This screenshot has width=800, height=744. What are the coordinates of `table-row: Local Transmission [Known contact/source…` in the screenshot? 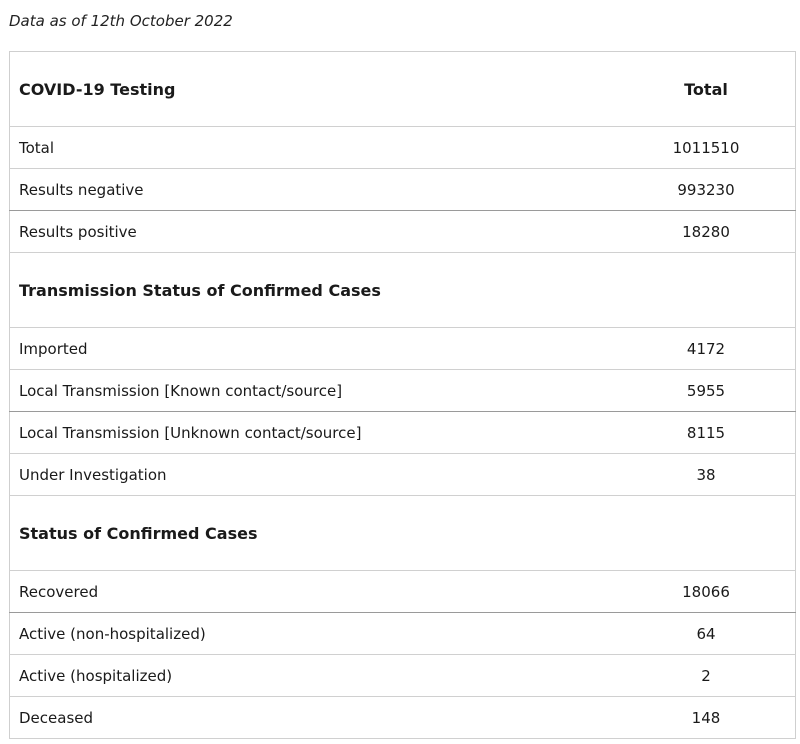 It's located at (402, 390).